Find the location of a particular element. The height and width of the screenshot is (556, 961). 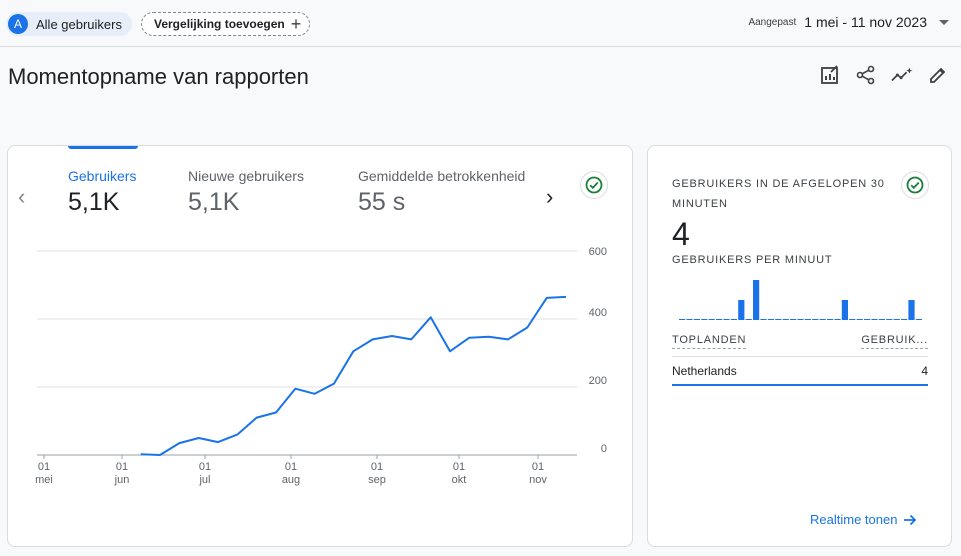

metric-label: Gebruikers is located at coordinates (102, 176).